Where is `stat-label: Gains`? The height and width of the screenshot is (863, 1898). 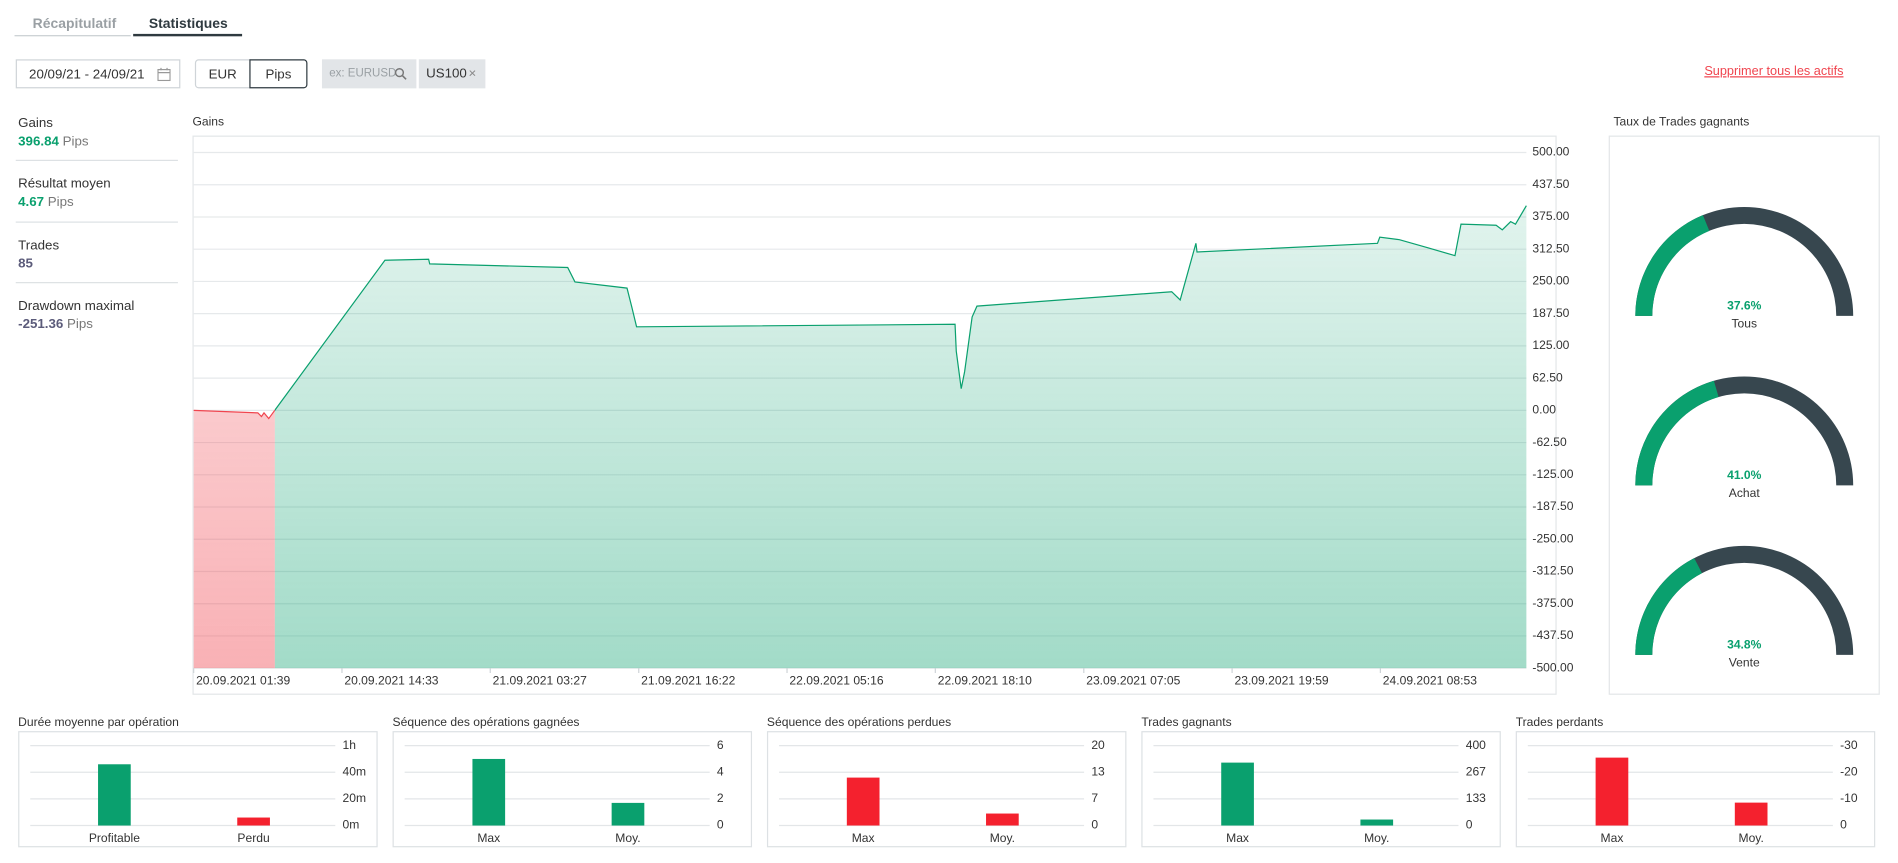 stat-label: Gains is located at coordinates (35, 123).